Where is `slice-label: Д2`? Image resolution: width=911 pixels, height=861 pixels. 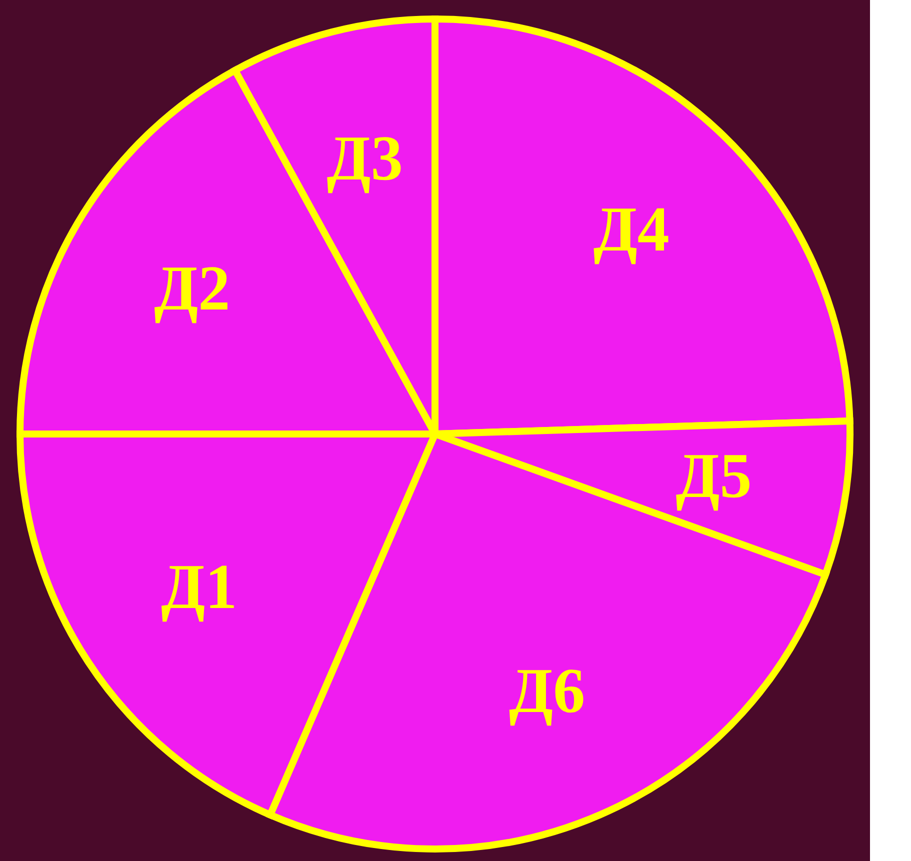 slice-label: Д2 is located at coordinates (192, 288).